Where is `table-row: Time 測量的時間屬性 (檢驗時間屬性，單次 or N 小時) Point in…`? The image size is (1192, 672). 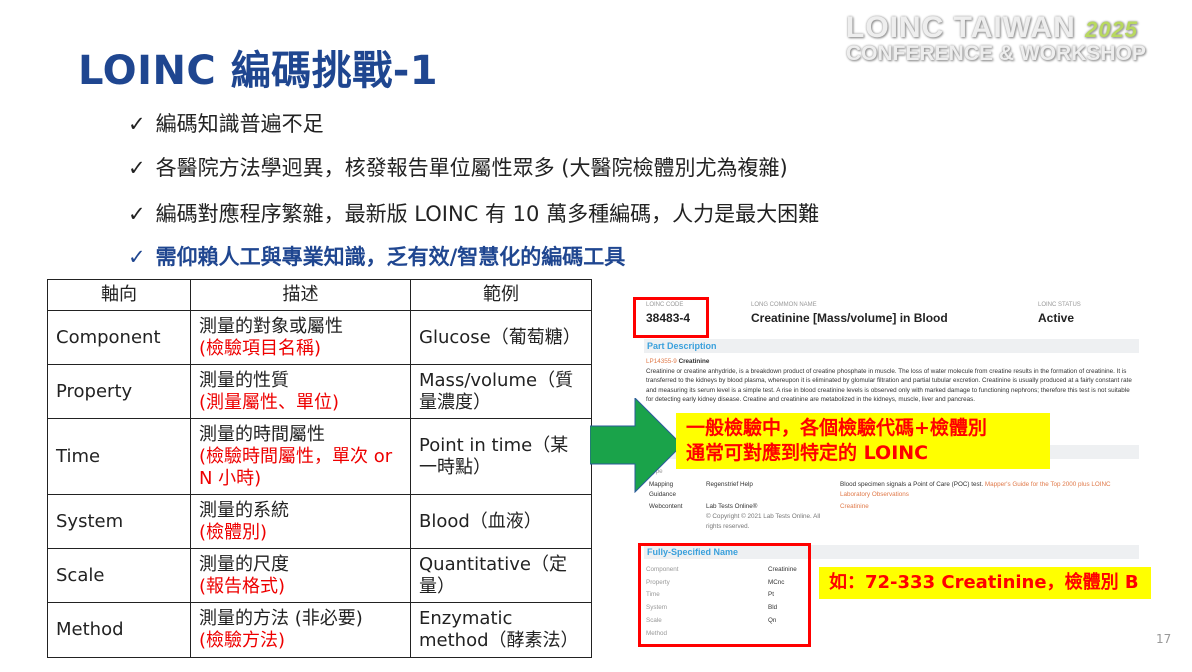
table-row: Time 測量的時間屬性 (檢驗時間屬性，單次 or N 小時) Point in… is located at coordinates (319, 456).